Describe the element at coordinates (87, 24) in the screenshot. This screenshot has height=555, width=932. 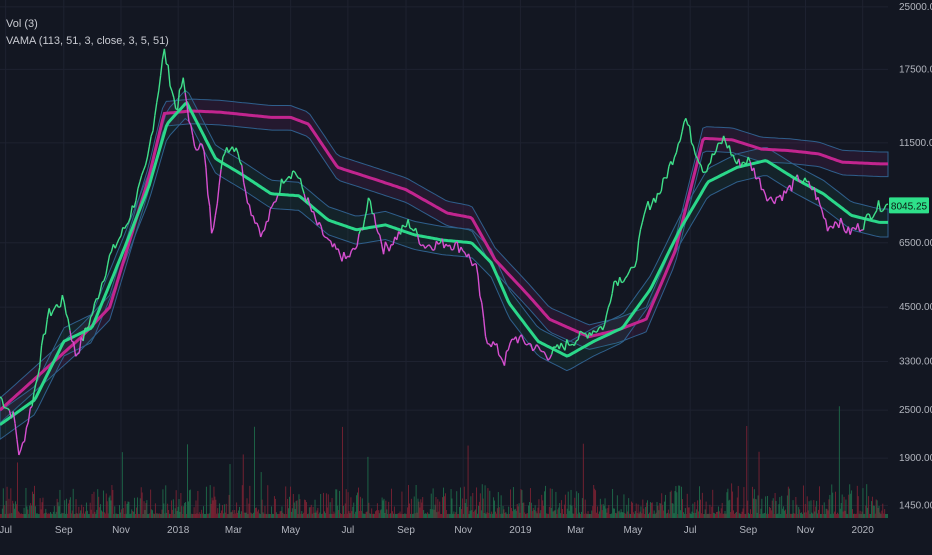
I see `legend-volume: Vol (3)` at that location.